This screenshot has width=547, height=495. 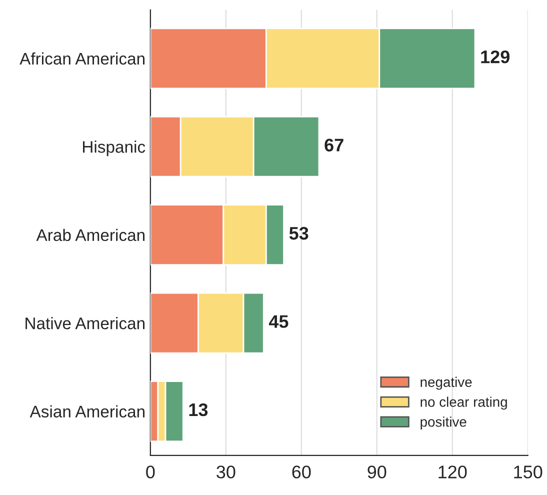 What do you see at coordinates (446, 383) in the screenshot?
I see `legend-label: negative` at bounding box center [446, 383].